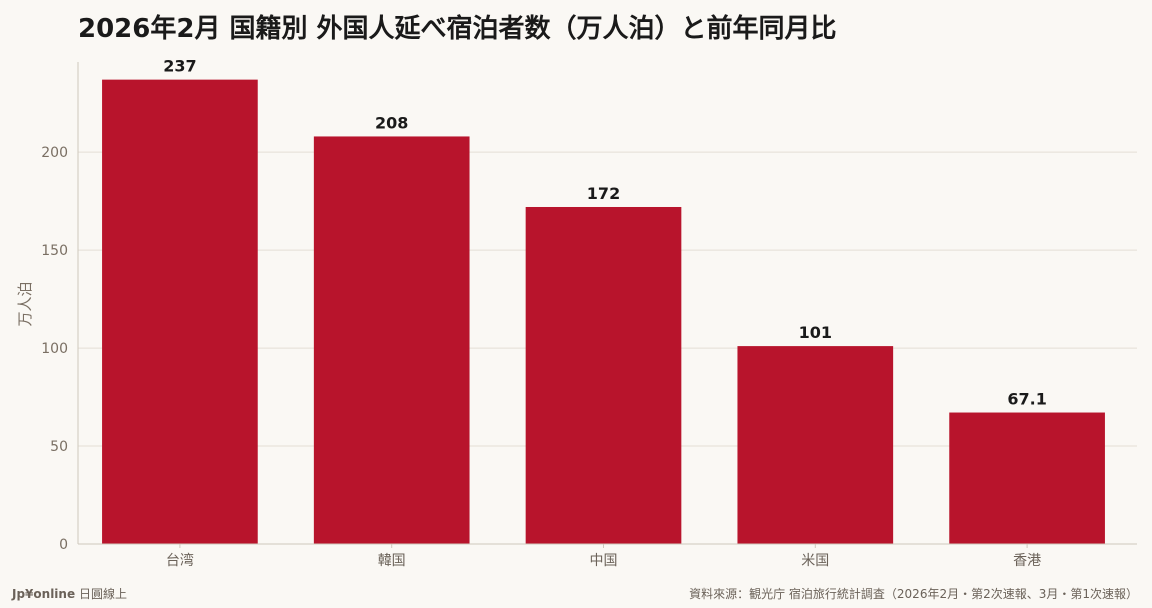 This screenshot has height=608, width=1152. I want to click on value-label-1: 237, so click(179, 66).